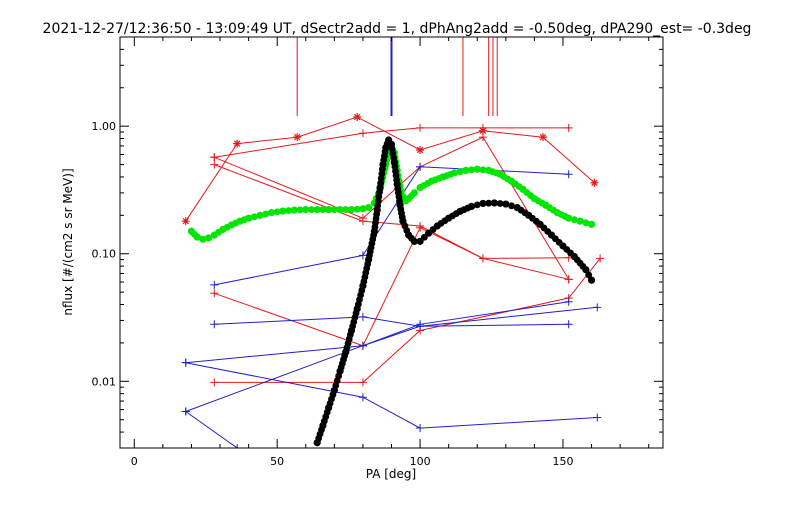  I want to click on y-tick-label: 1.00, so click(104, 126).